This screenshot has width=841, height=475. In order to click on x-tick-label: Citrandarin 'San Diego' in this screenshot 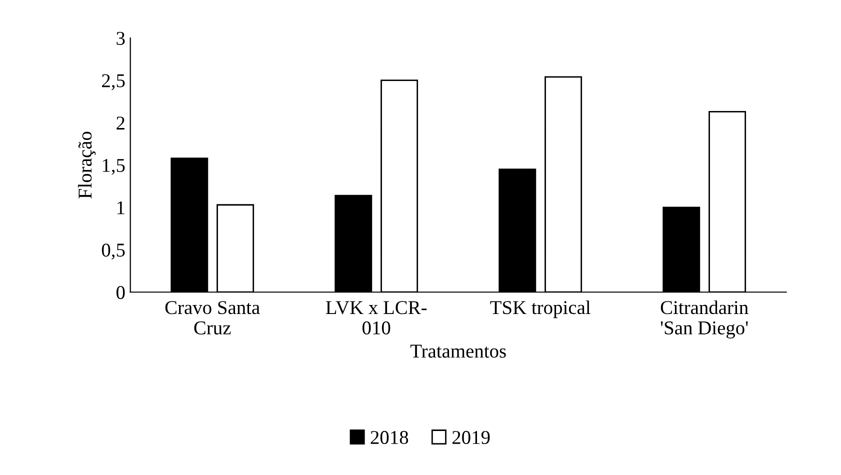, I will do `click(704, 319)`.